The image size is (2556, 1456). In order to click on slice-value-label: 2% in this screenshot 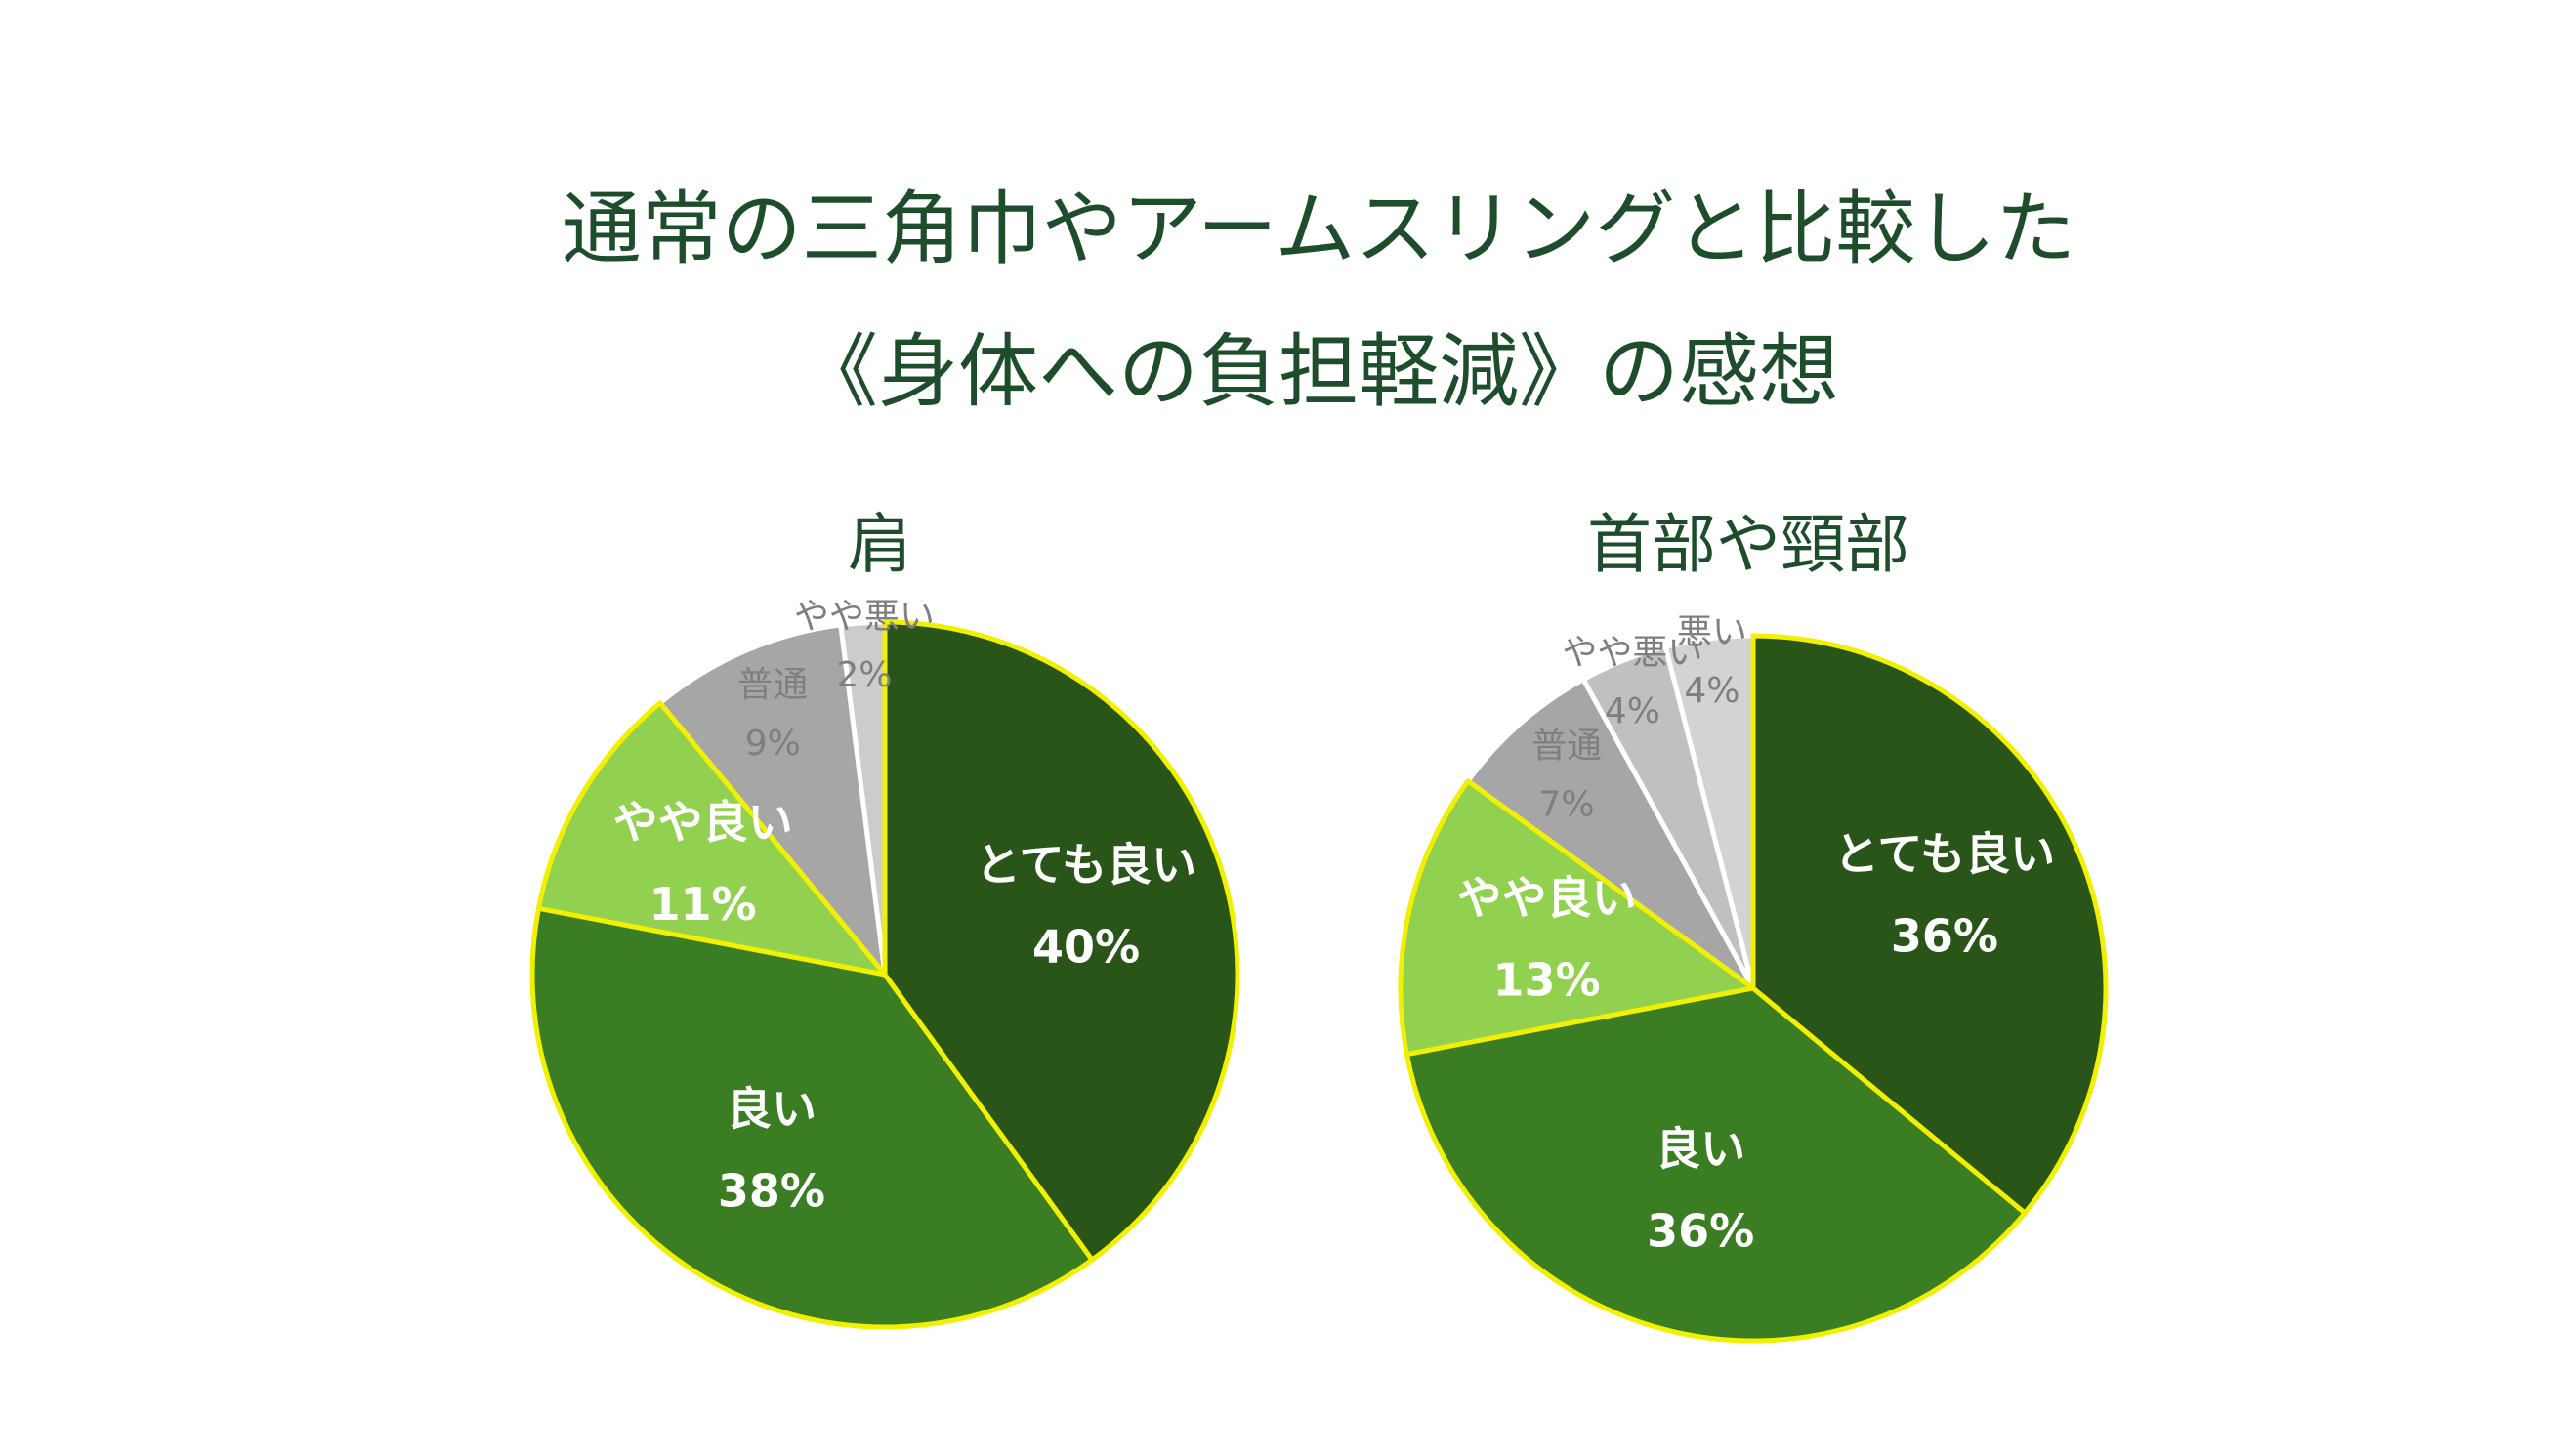, I will do `click(864, 675)`.